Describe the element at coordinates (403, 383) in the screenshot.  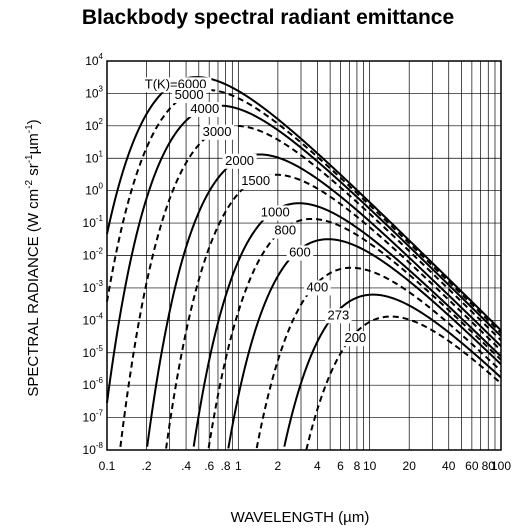
I see `curve-200K` at that location.